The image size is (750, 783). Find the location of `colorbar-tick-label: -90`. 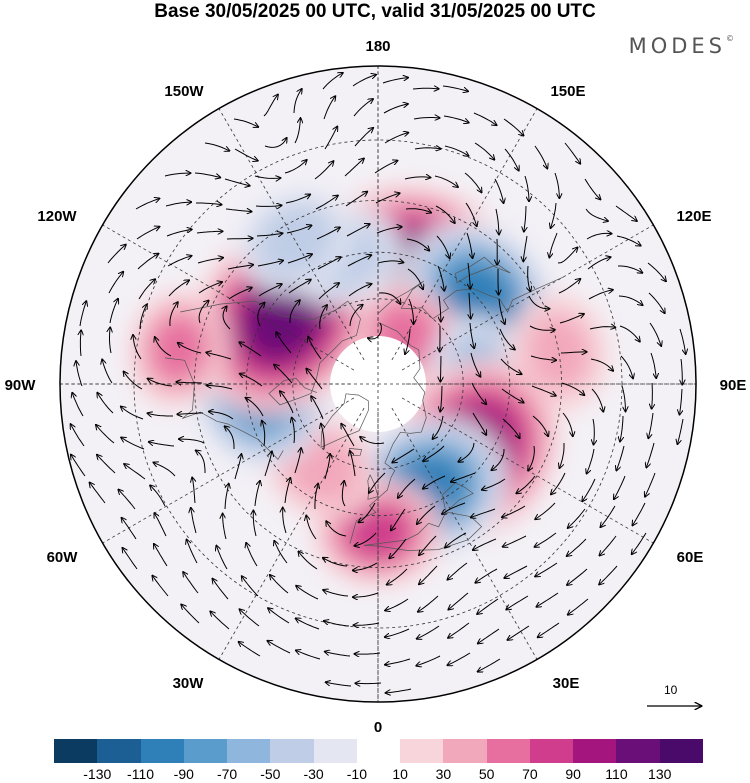

colorbar-tick-label: -90 is located at coordinates (183, 774).